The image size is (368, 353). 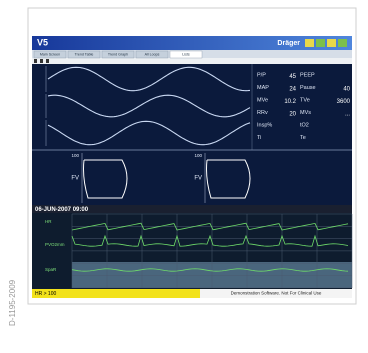 I want to click on trend-channel: PVO2mm, so click(x=55, y=244).